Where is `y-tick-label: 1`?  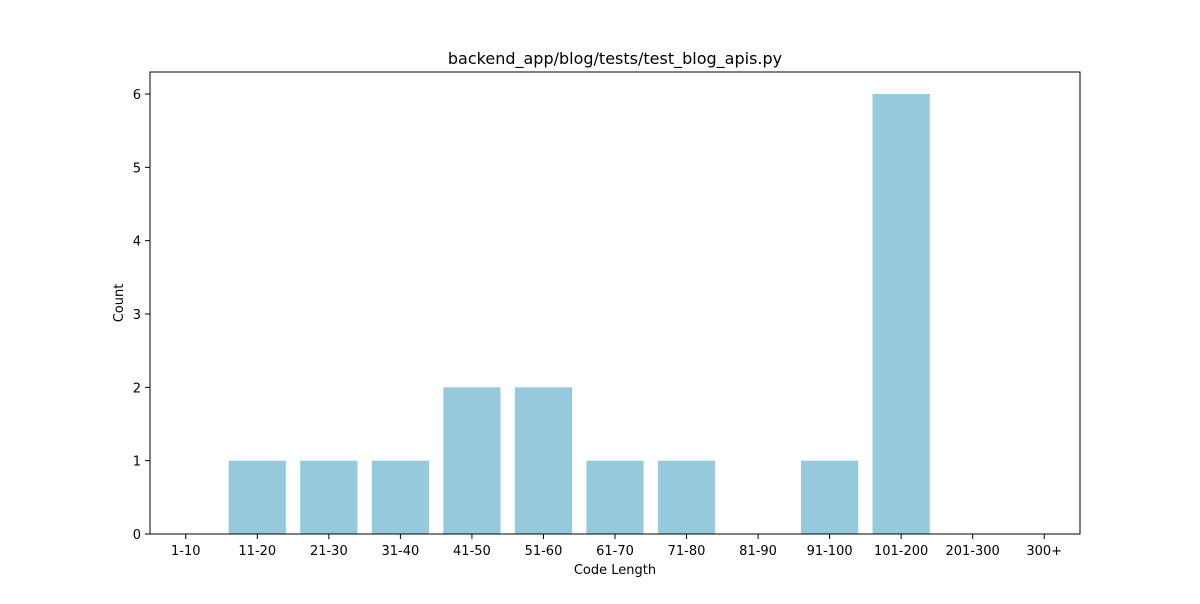
y-tick-label: 1 is located at coordinates (137, 462).